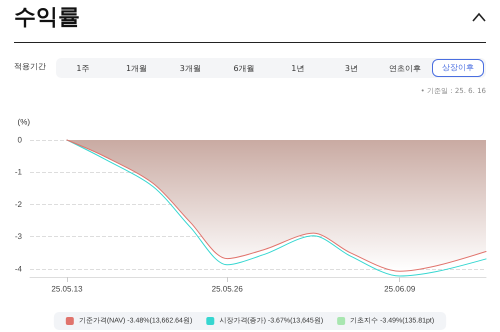 The width and height of the screenshot is (500, 332). I want to click on chart-title: 수익률, so click(47, 18).